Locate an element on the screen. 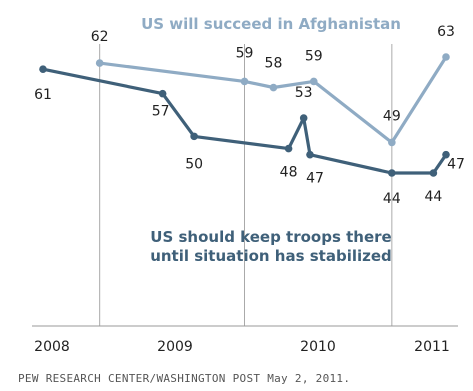  value-label-1-7: 44 is located at coordinates (433, 197).